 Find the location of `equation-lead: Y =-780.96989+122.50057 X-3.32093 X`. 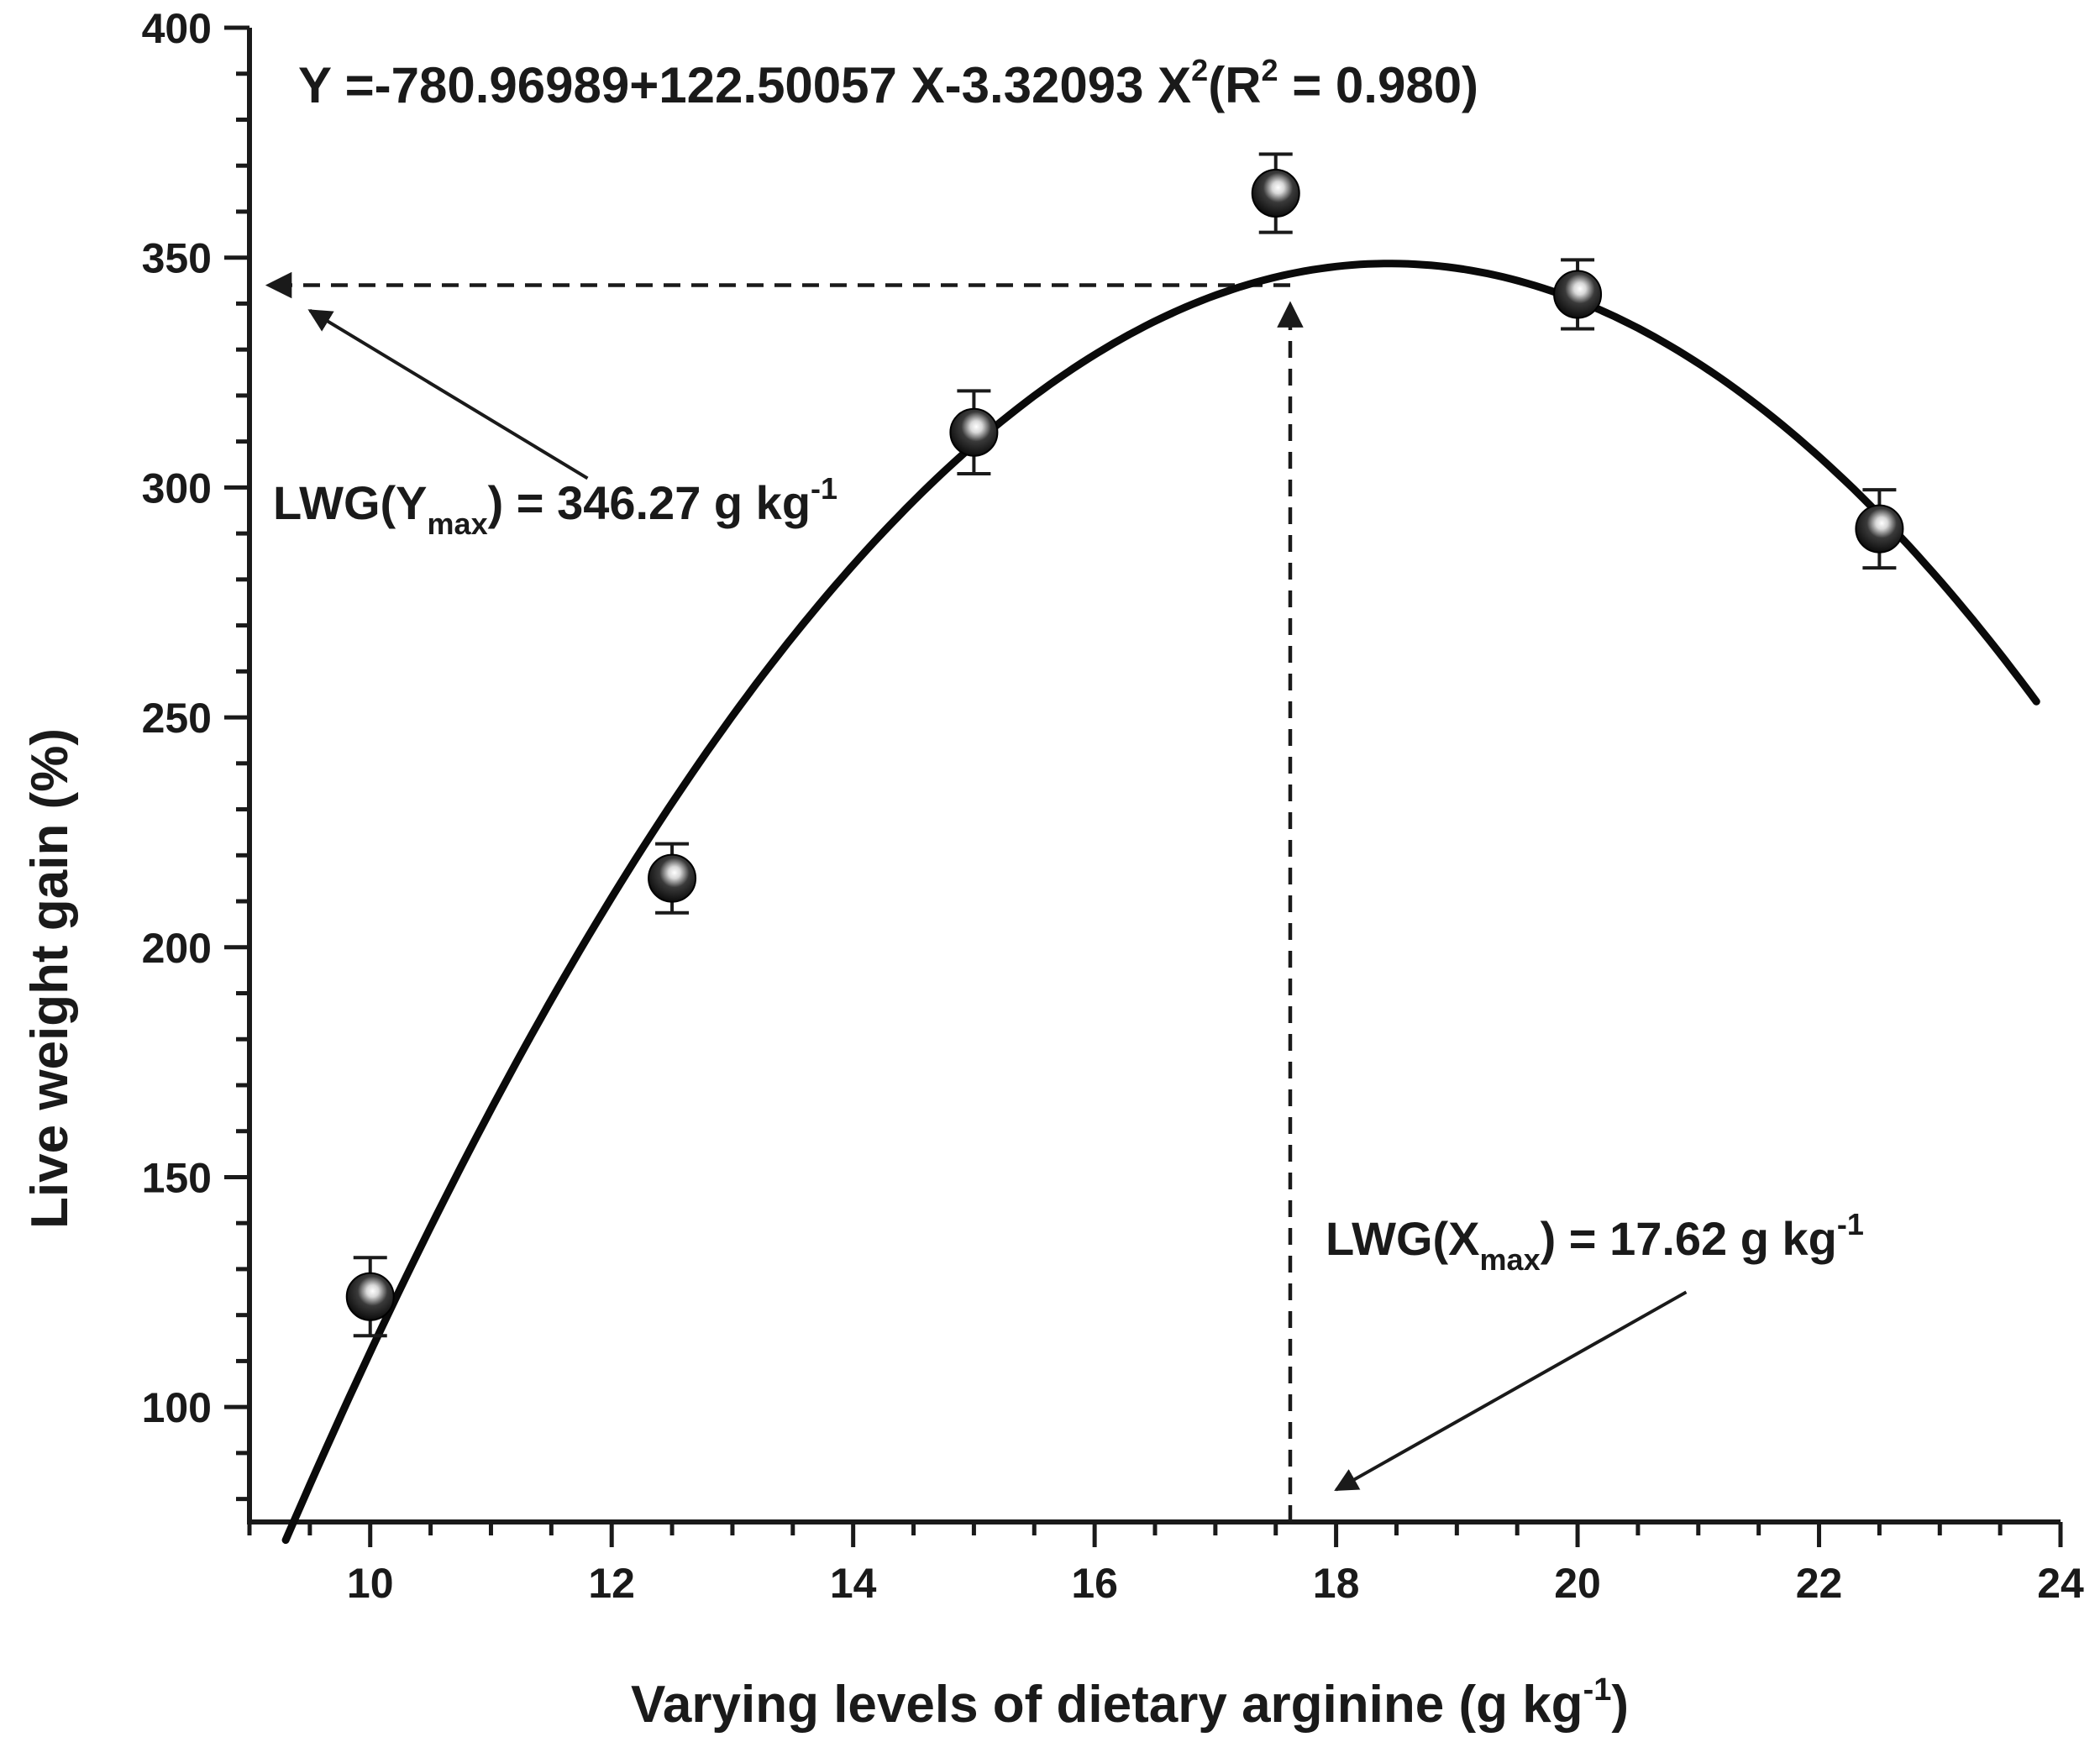

equation-lead: Y =-780.96989+122.50057 X-3.32093 X is located at coordinates (744, 85).